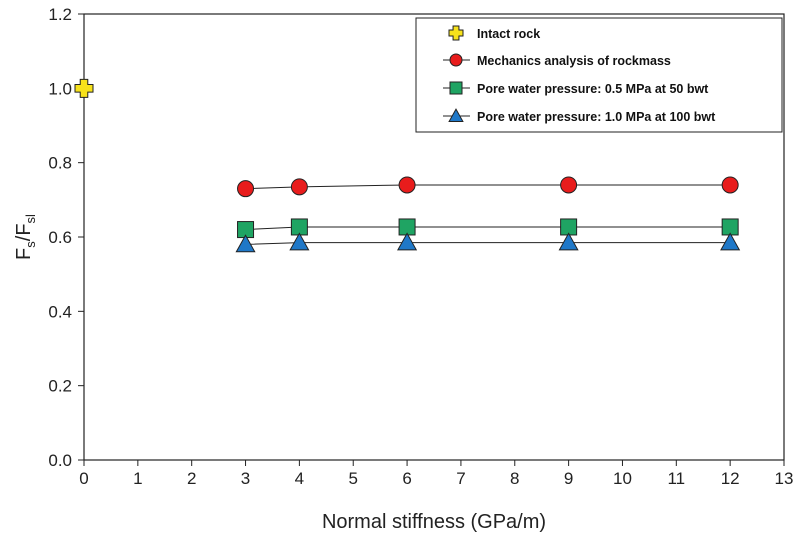 This screenshot has height=539, width=801. Describe the element at coordinates (30, 244) in the screenshot. I see `y-axis-title-sub1: s` at that location.